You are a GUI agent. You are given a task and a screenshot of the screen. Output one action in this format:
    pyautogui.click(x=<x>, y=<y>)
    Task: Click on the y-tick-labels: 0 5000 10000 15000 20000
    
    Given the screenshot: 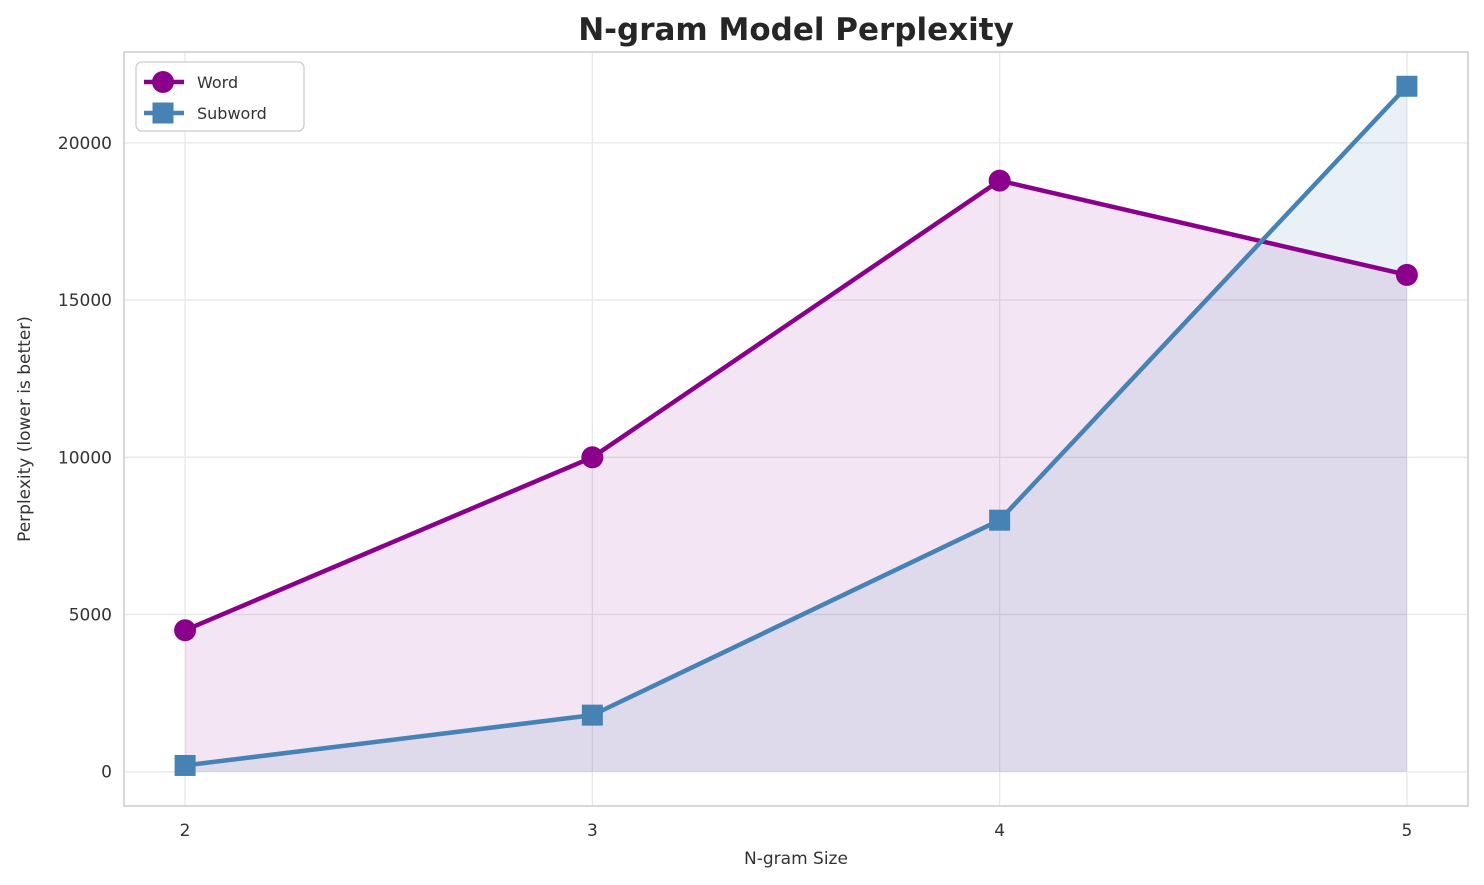 What is the action you would take?
    pyautogui.click(x=85, y=458)
    